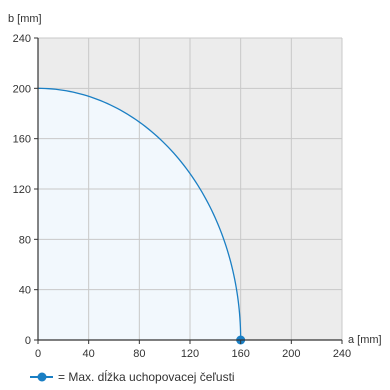 The width and height of the screenshot is (390, 390). What do you see at coordinates (22, 140) in the screenshot?
I see `y-tick-label: 160` at bounding box center [22, 140].